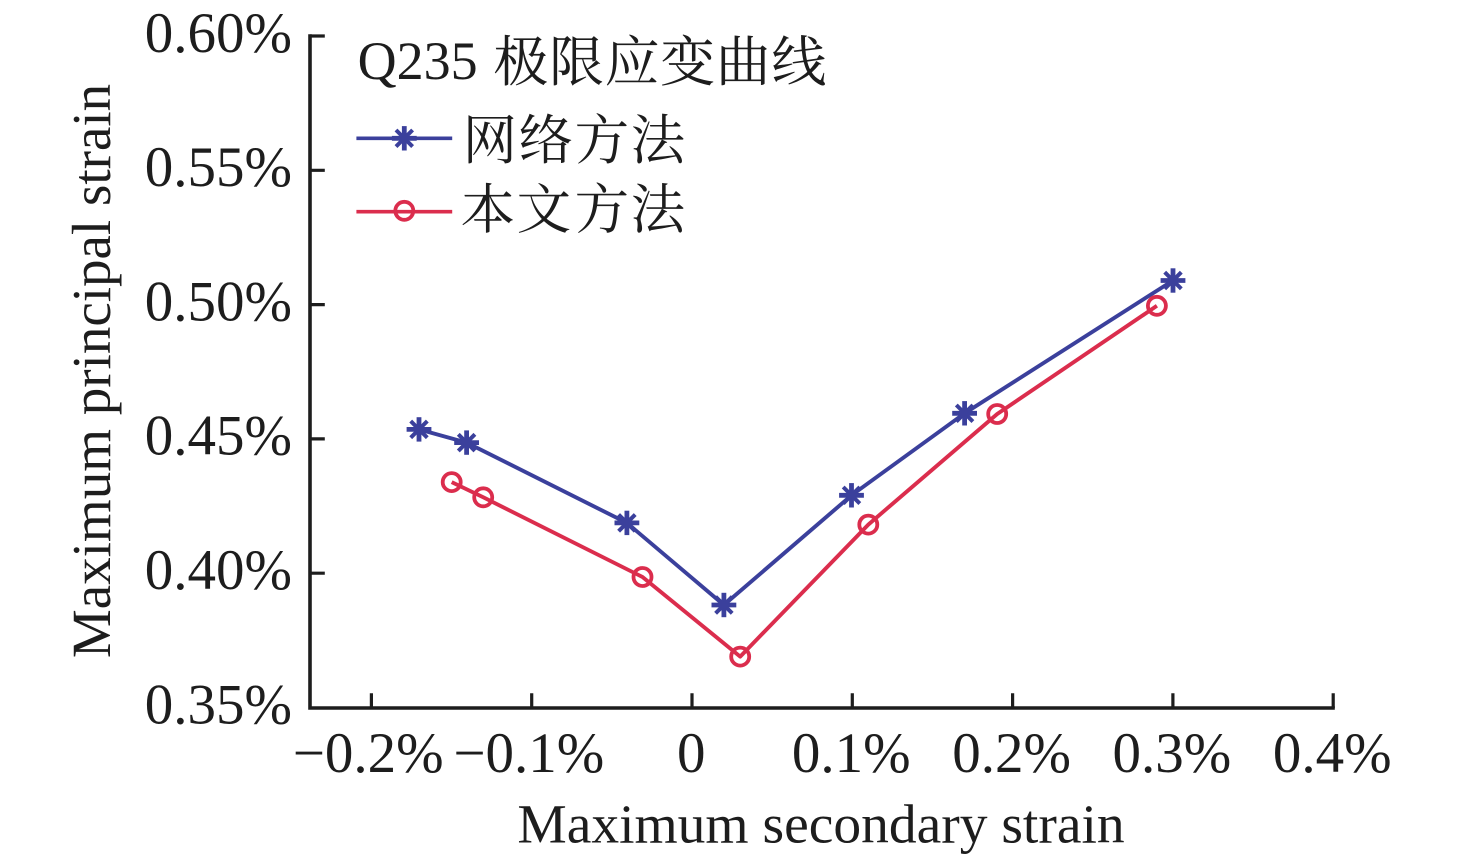 The height and width of the screenshot is (866, 1476). I want to click on svg-text: Maximum principal strain, so click(91, 371).